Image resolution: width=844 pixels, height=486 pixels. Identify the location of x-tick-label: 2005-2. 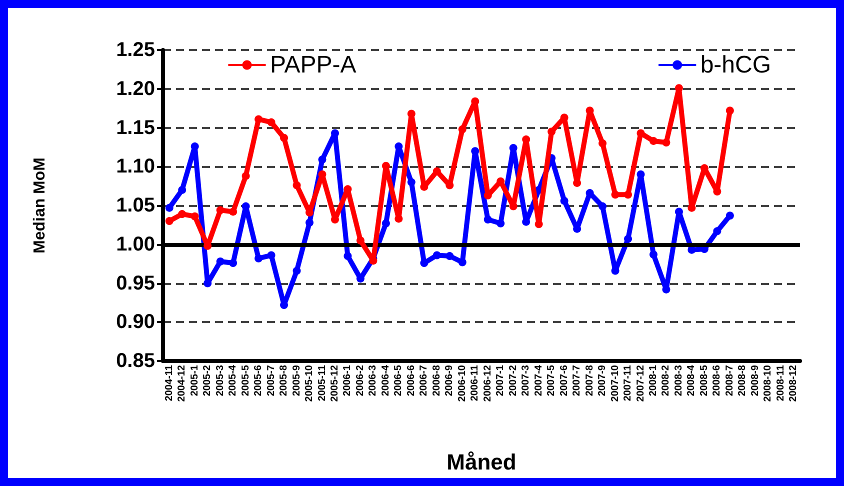
(208, 380).